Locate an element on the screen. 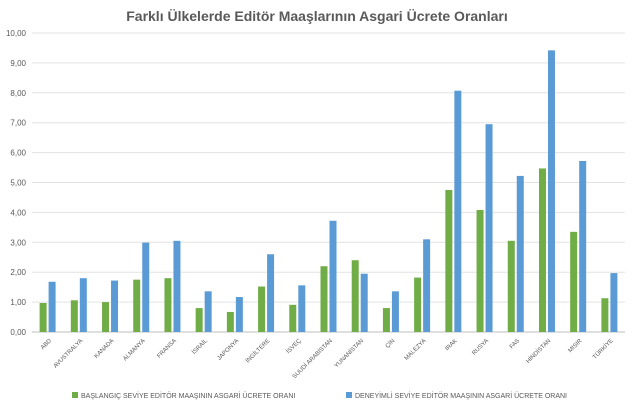 Image resolution: width=635 pixels, height=414 pixels. x-tick-label: İSVEÇ is located at coordinates (294, 346).